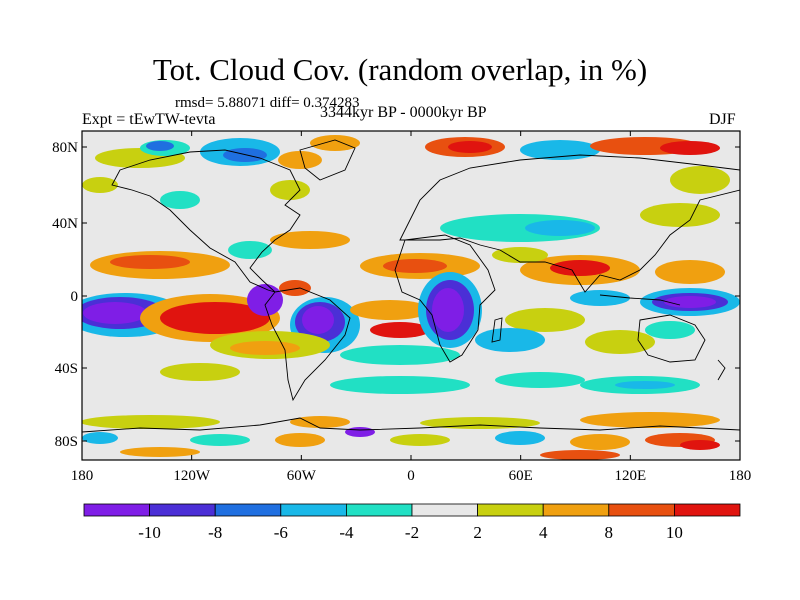 Image resolution: width=800 pixels, height=600 pixels. I want to click on longitude-labels: 180 120W 60W 0 60E 120E 180, so click(411, 476).